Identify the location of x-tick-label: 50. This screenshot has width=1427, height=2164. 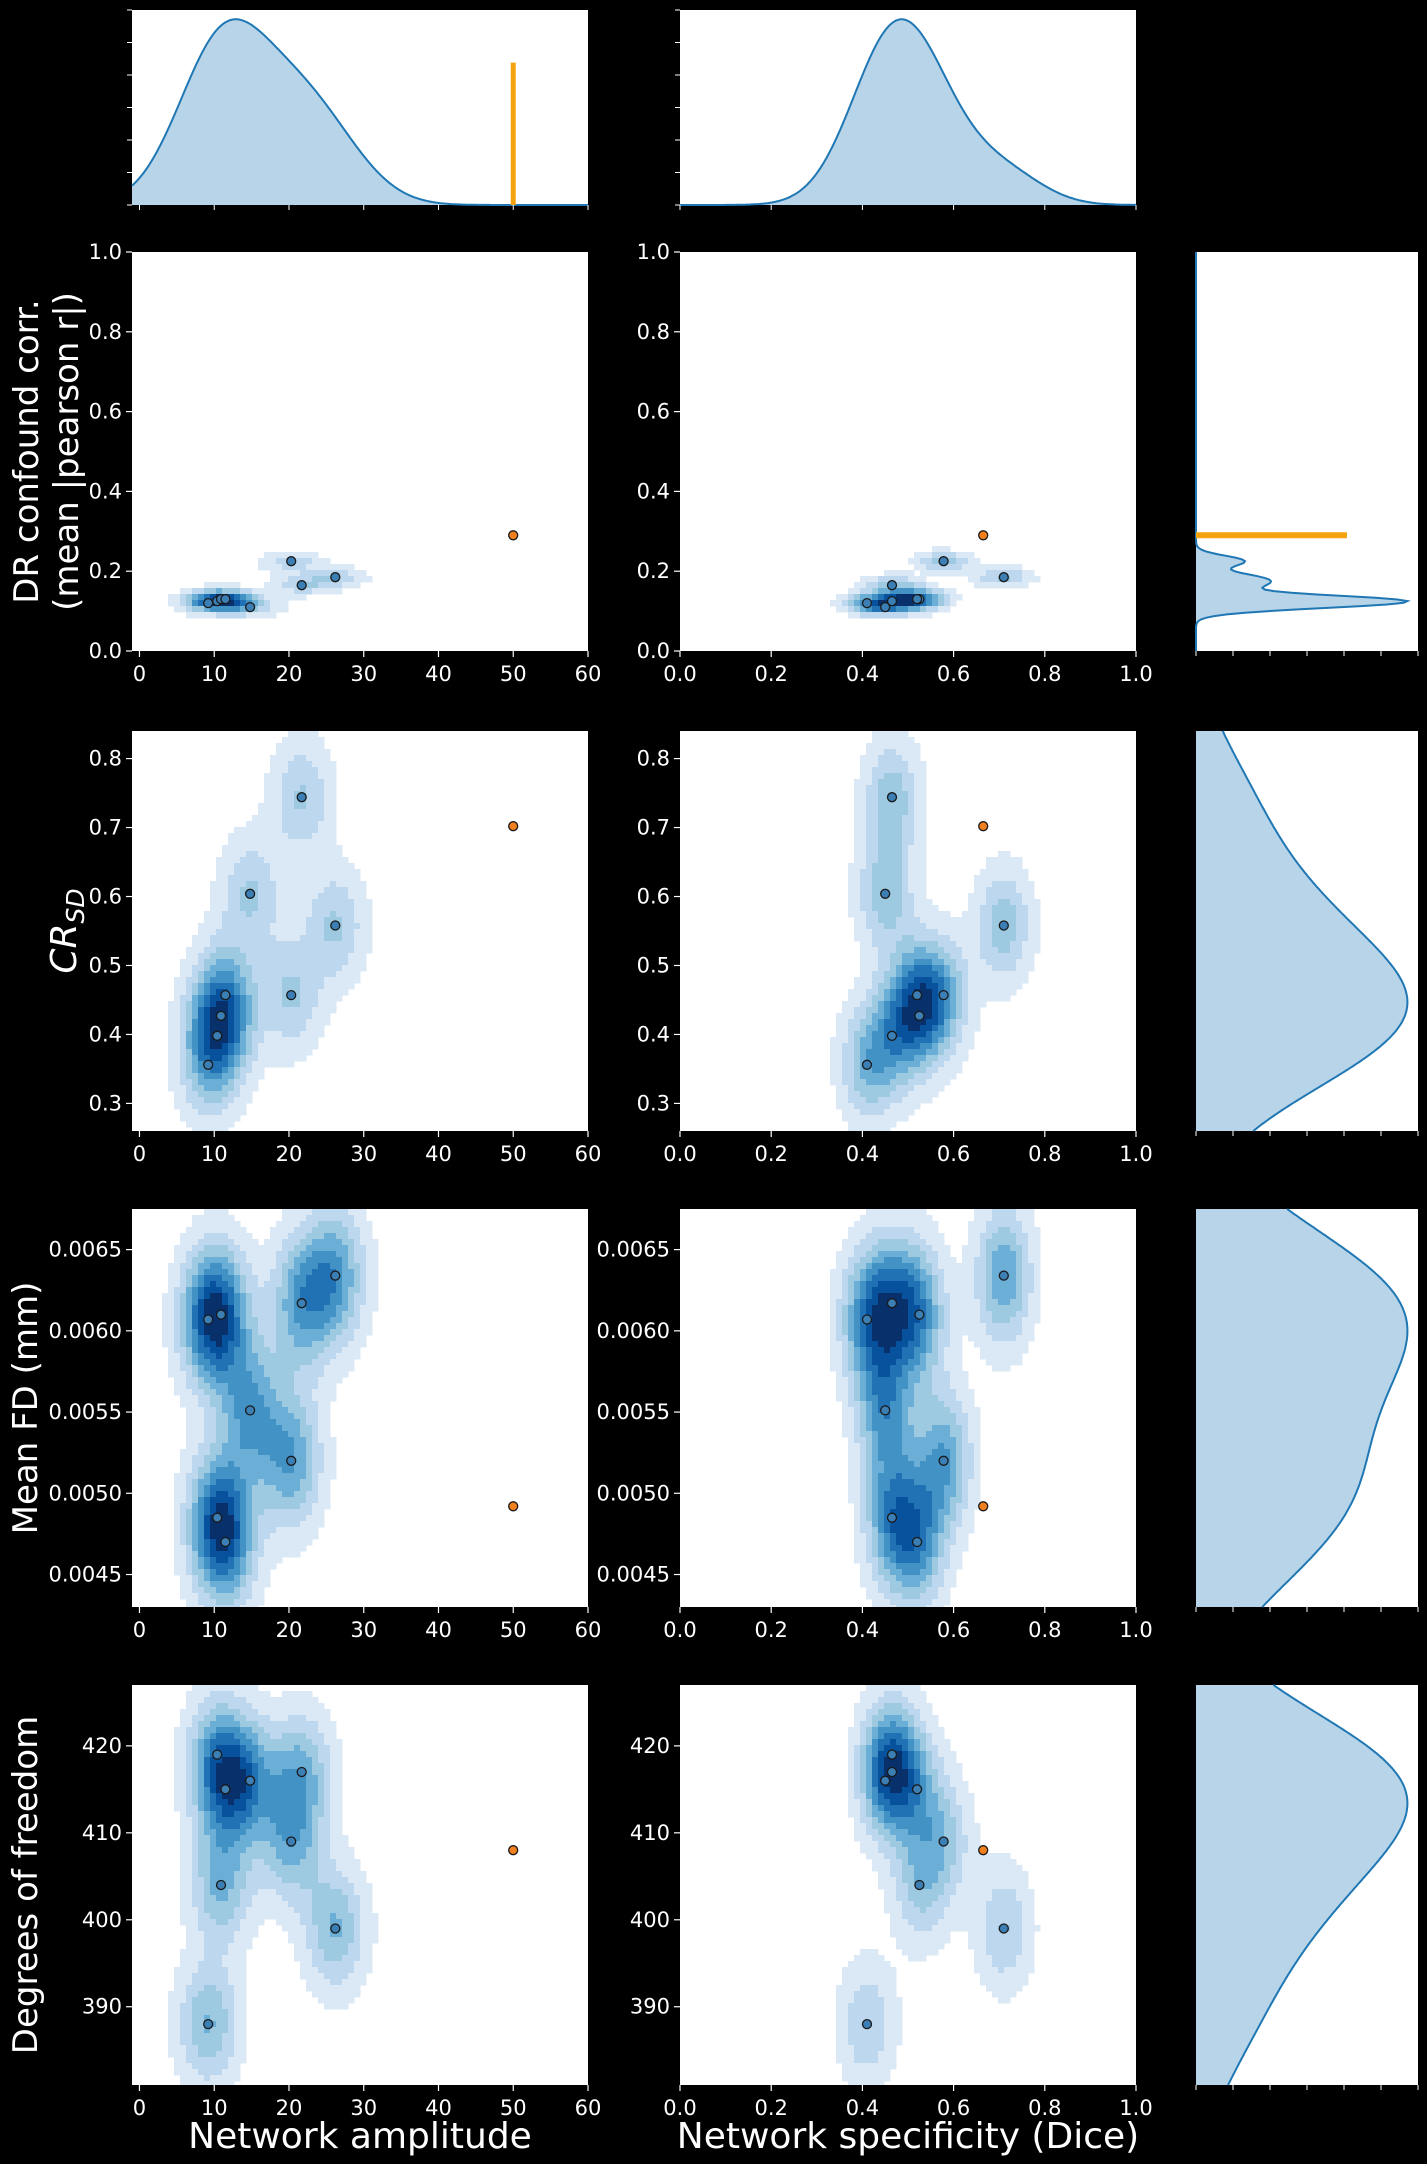
(513, 2108).